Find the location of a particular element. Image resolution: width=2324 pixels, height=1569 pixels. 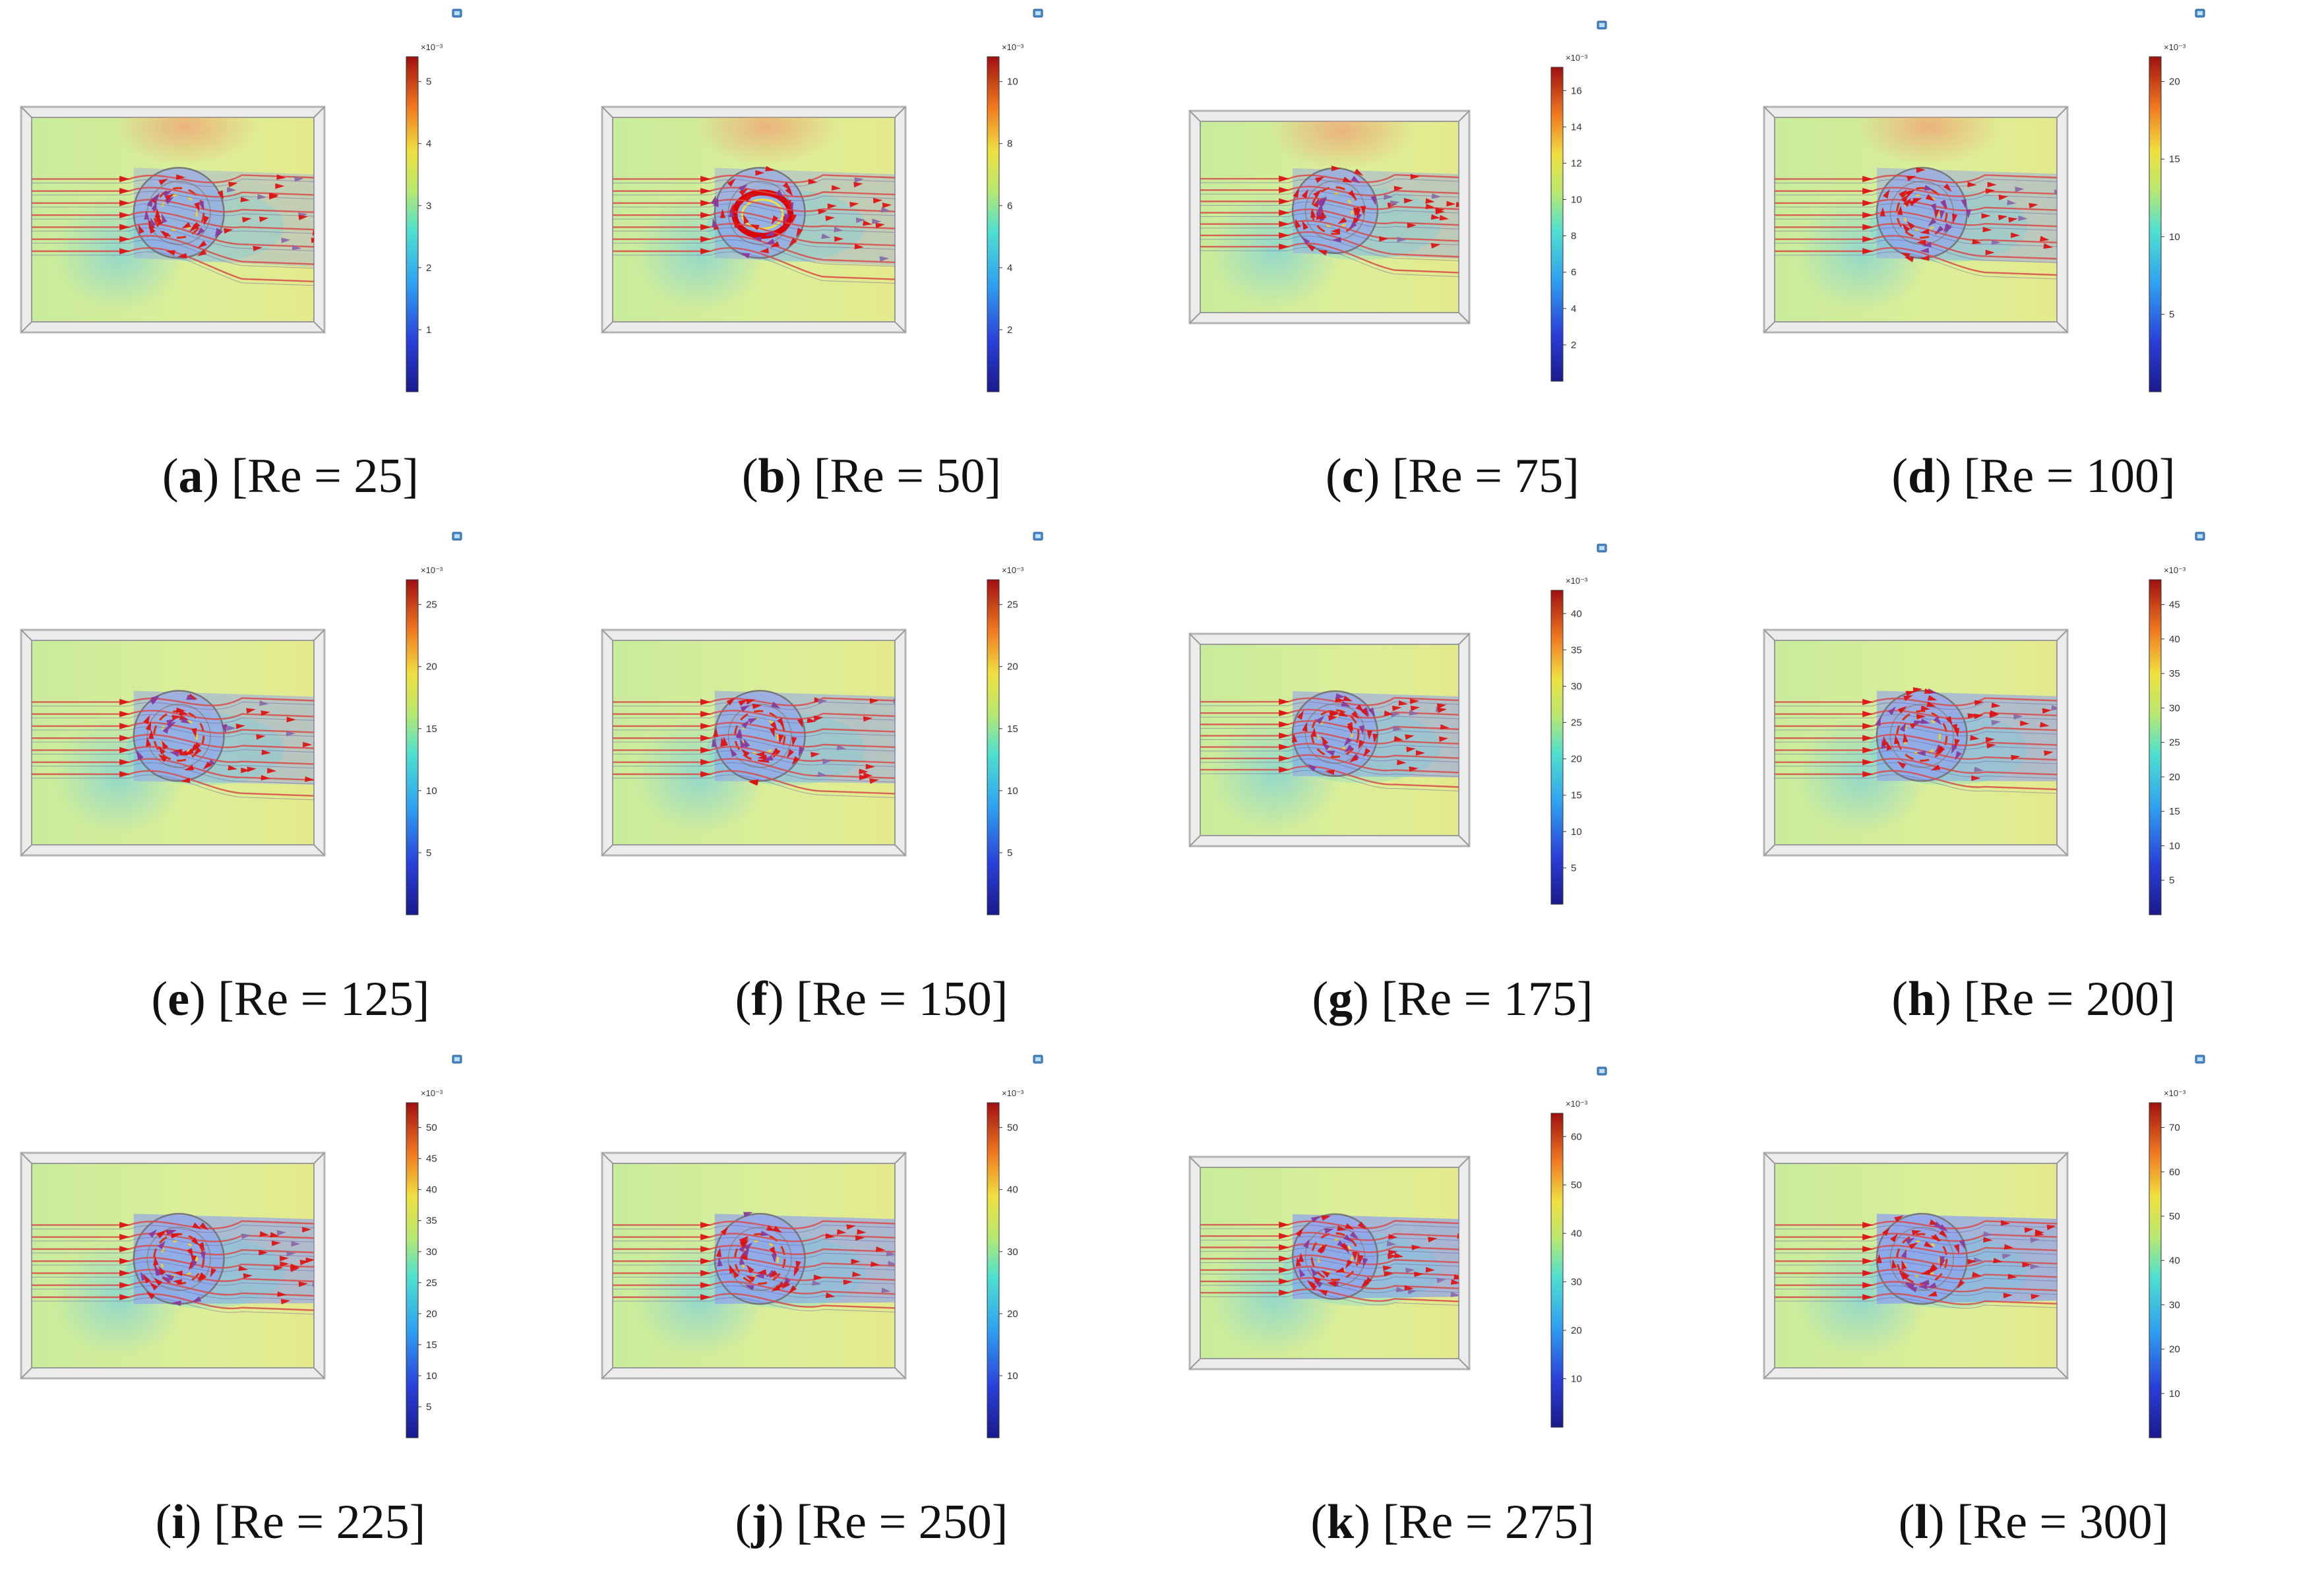

panel-caption: (h) [Re = 200] is located at coordinates (2033, 999).